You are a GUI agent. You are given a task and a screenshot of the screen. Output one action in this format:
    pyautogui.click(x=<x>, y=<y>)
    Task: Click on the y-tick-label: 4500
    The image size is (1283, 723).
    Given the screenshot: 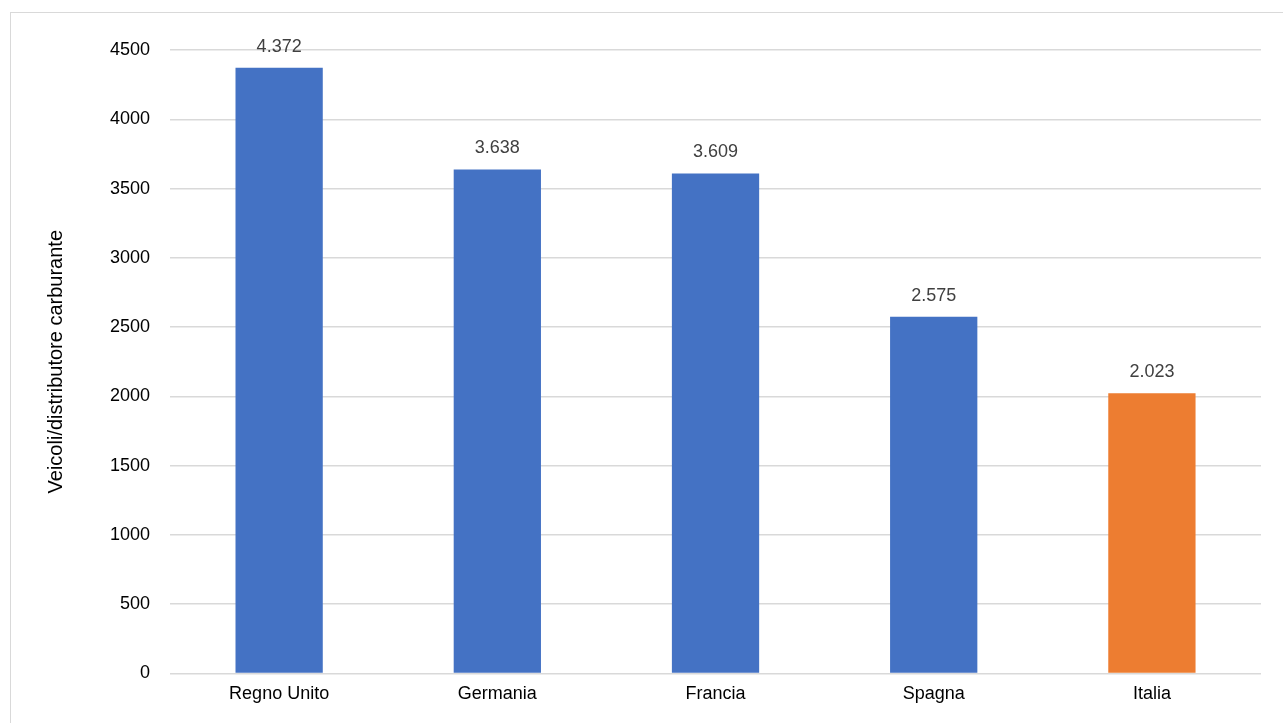 What is the action you would take?
    pyautogui.click(x=130, y=48)
    